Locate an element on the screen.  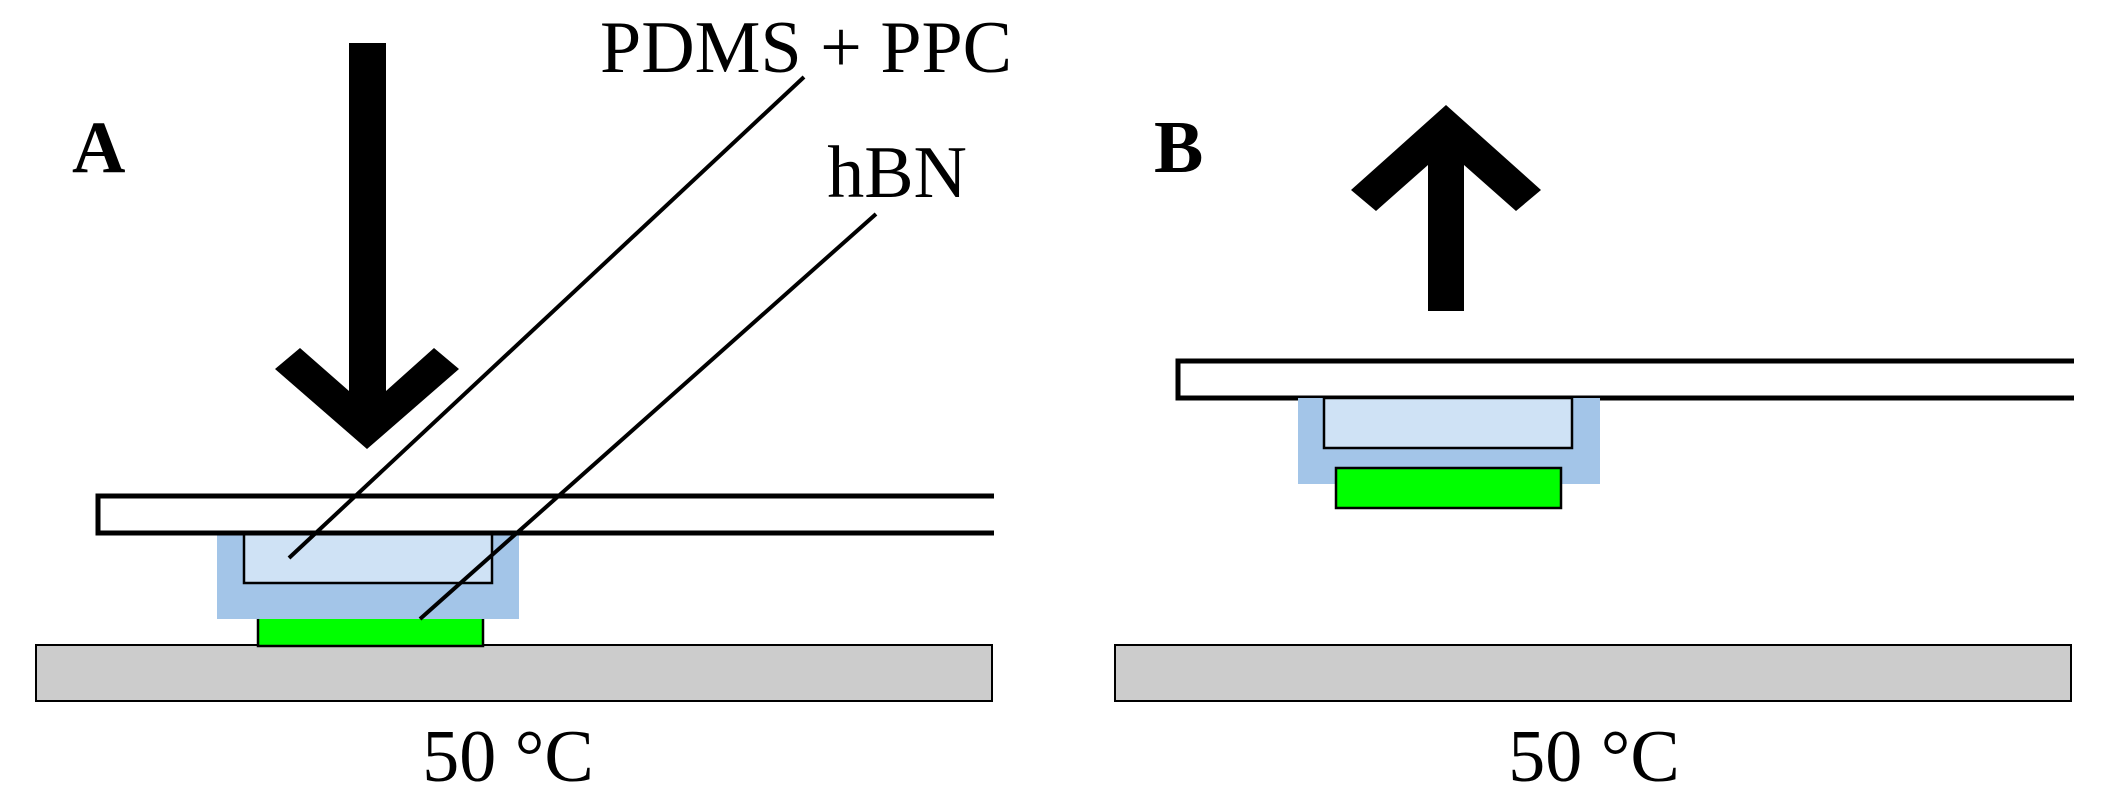
glass-slide-b is located at coordinates (1624, 379).